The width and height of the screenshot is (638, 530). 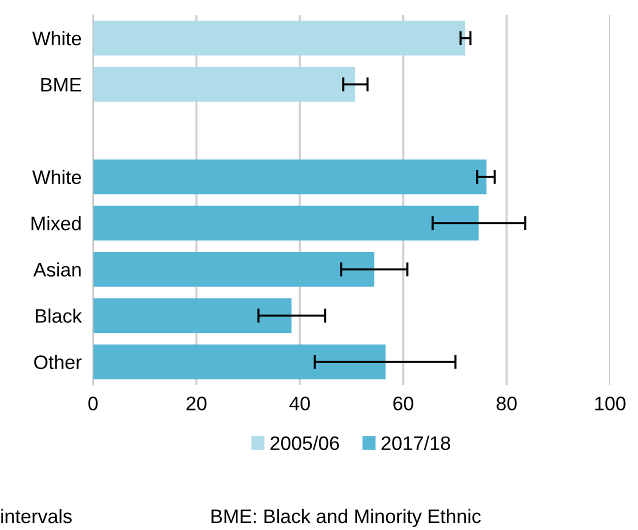 I want to click on x-tick-label: 20, so click(x=196, y=403).